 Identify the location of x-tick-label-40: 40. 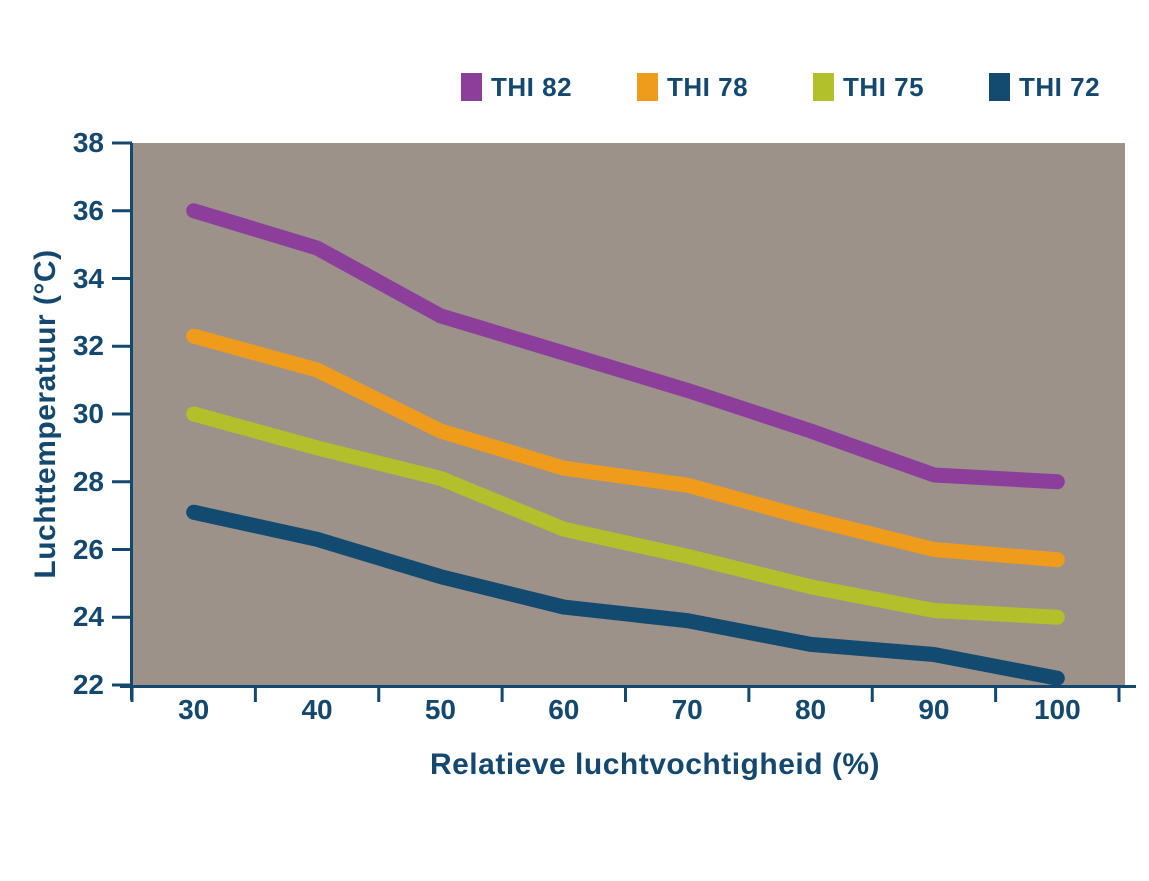
(317, 709).